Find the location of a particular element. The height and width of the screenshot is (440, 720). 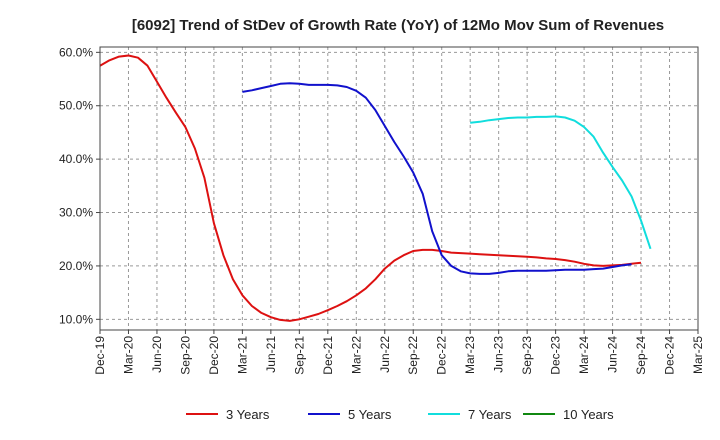

x-tick-label: Mar-21 is located at coordinates (242, 355).